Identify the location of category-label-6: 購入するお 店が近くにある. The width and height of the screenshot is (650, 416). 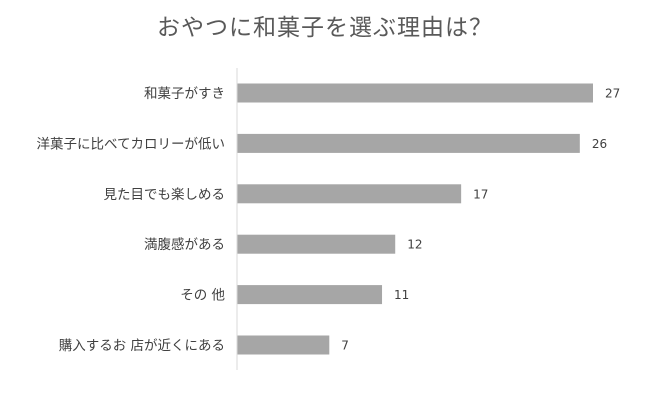
(142, 346).